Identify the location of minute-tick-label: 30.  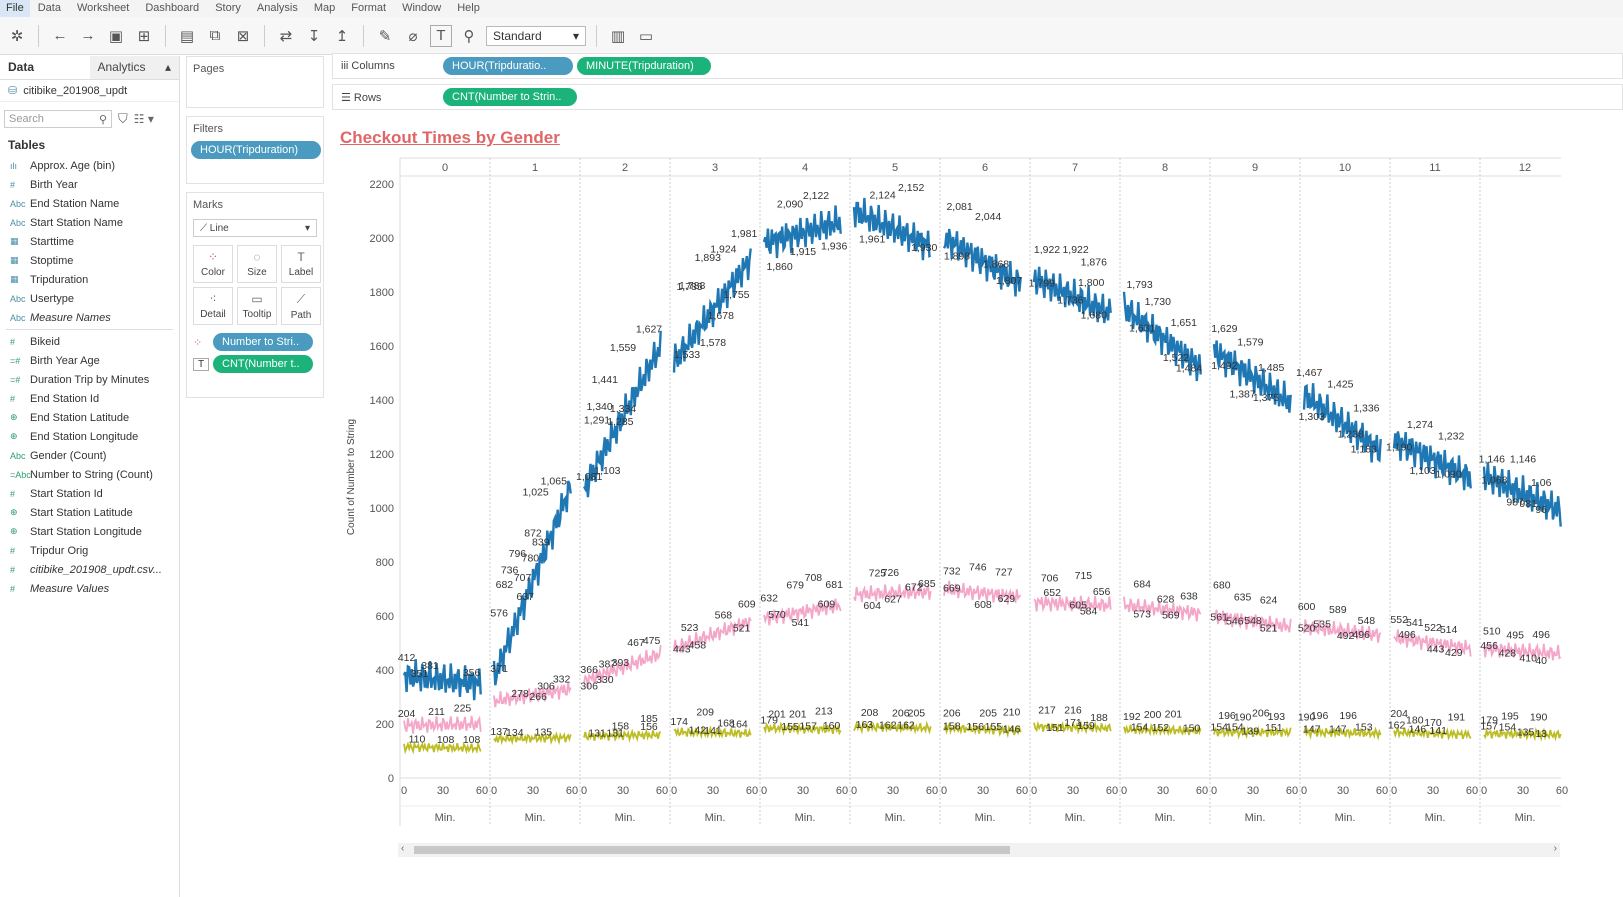
(1163, 791).